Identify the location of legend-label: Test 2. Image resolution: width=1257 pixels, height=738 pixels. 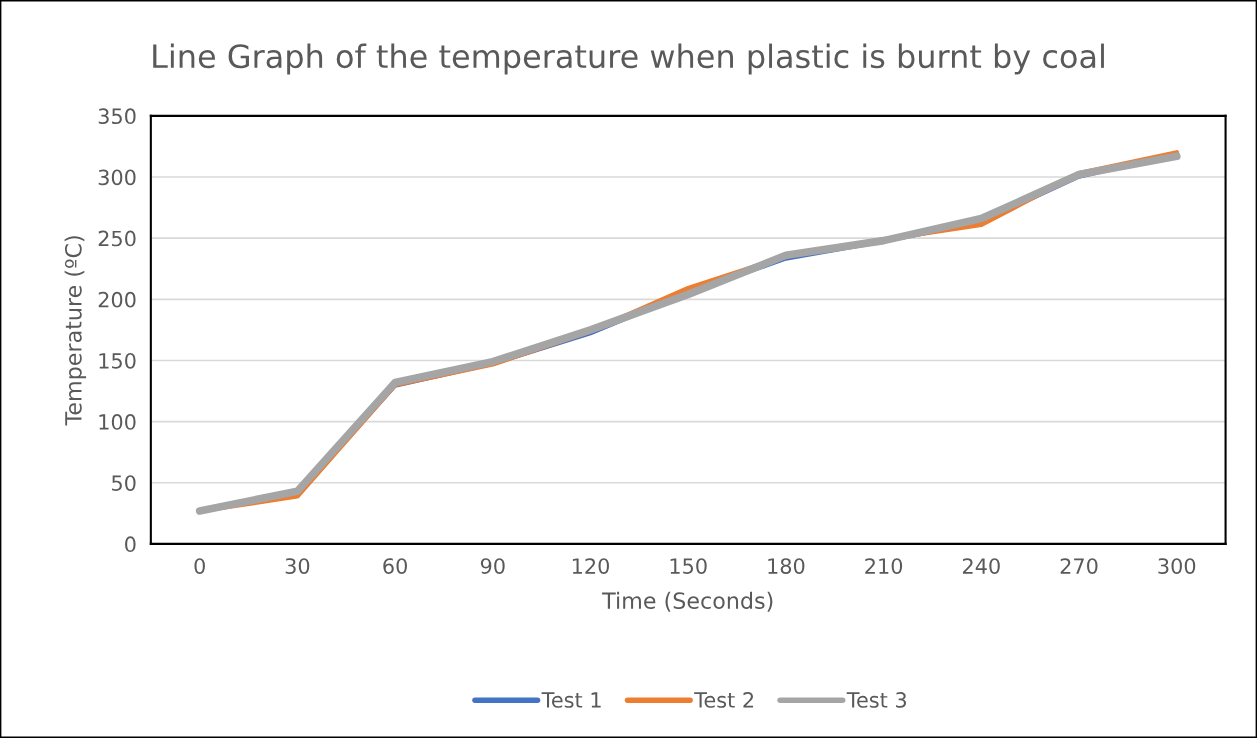
(724, 700).